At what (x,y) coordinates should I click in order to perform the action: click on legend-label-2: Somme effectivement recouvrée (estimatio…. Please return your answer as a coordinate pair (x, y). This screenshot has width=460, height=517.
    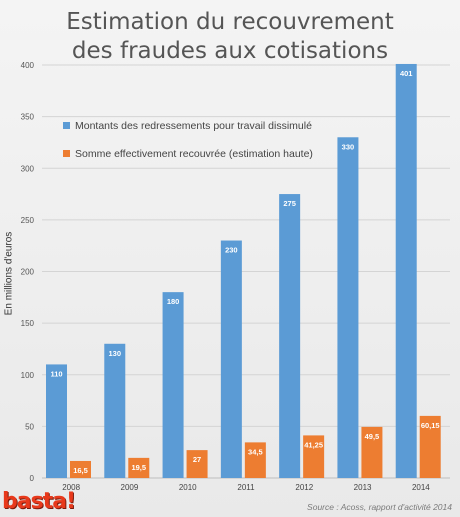
    Looking at the image, I should click on (194, 154).